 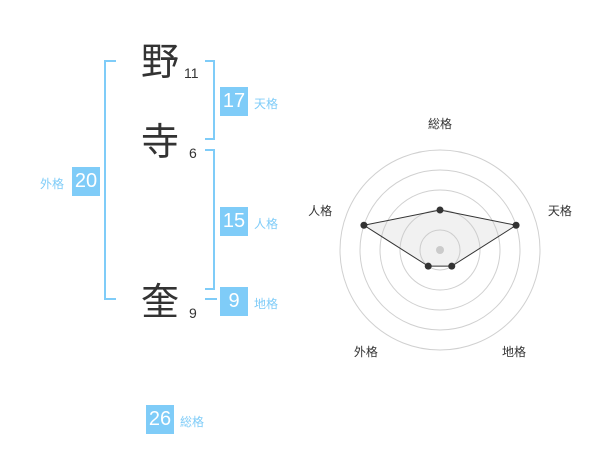 I want to click on tenkaku-bracket, so click(x=214, y=100).